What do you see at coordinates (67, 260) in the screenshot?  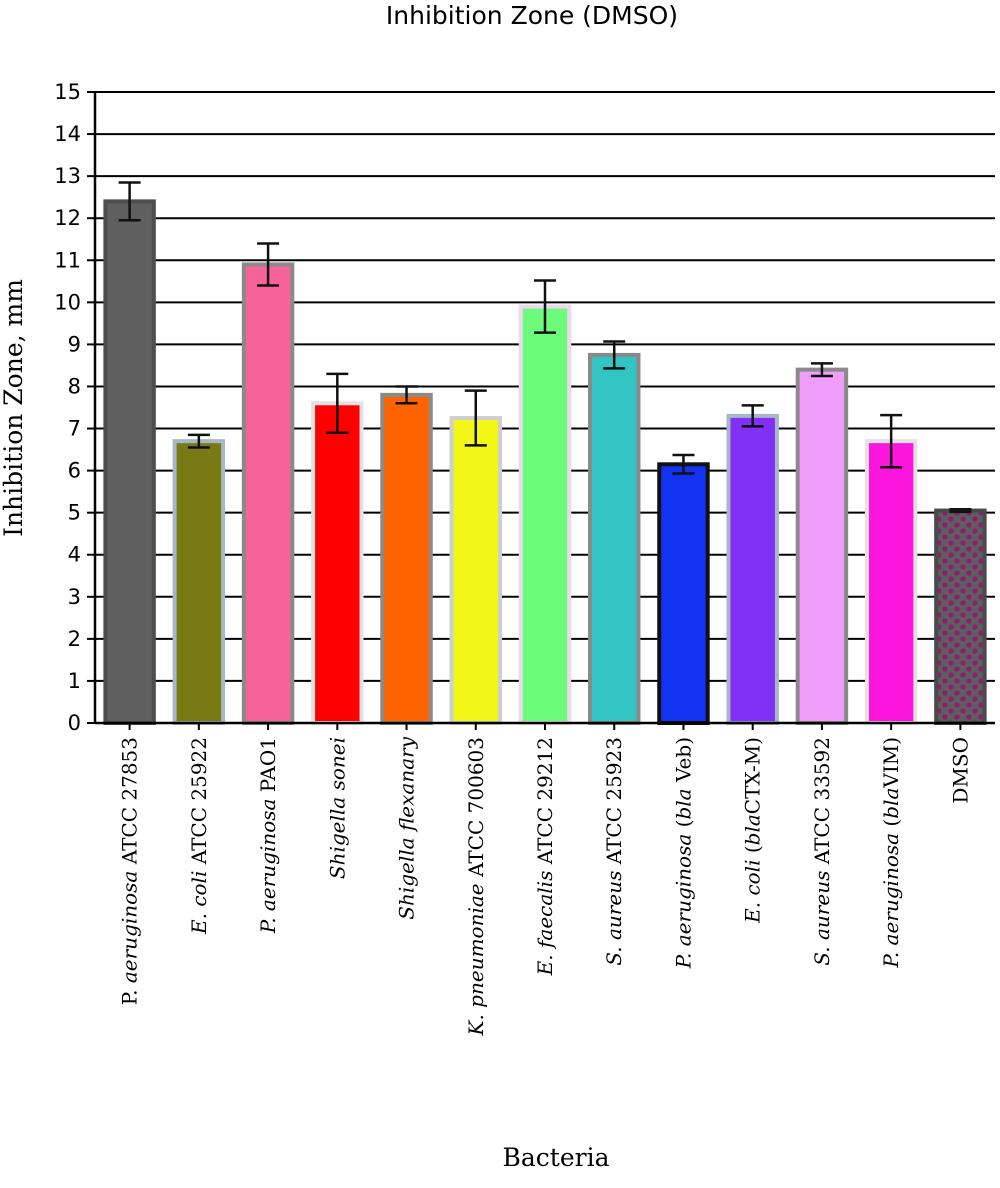 I see `y-tick-label: 11` at bounding box center [67, 260].